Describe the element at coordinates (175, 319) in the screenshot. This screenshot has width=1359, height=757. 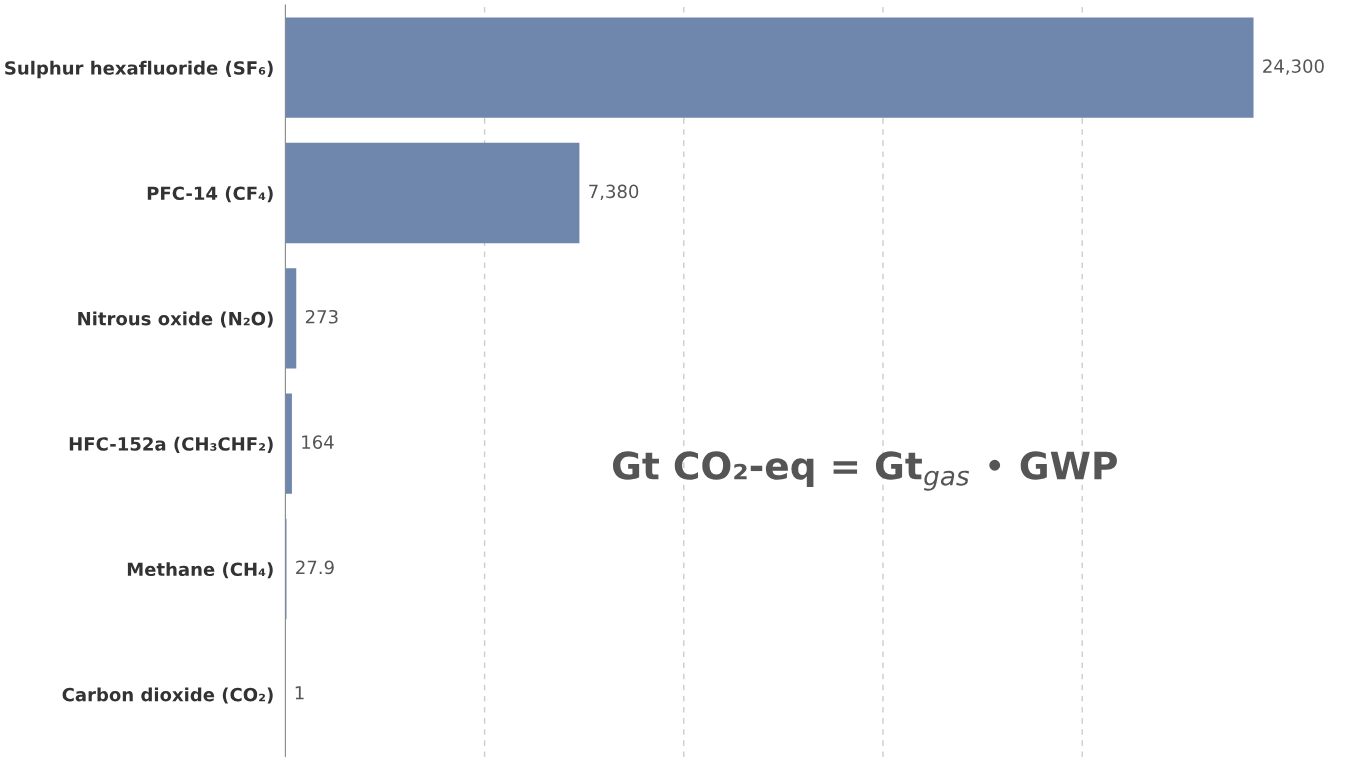
I see `y-tick-label: Nitrous oxide (N₂O)` at that location.